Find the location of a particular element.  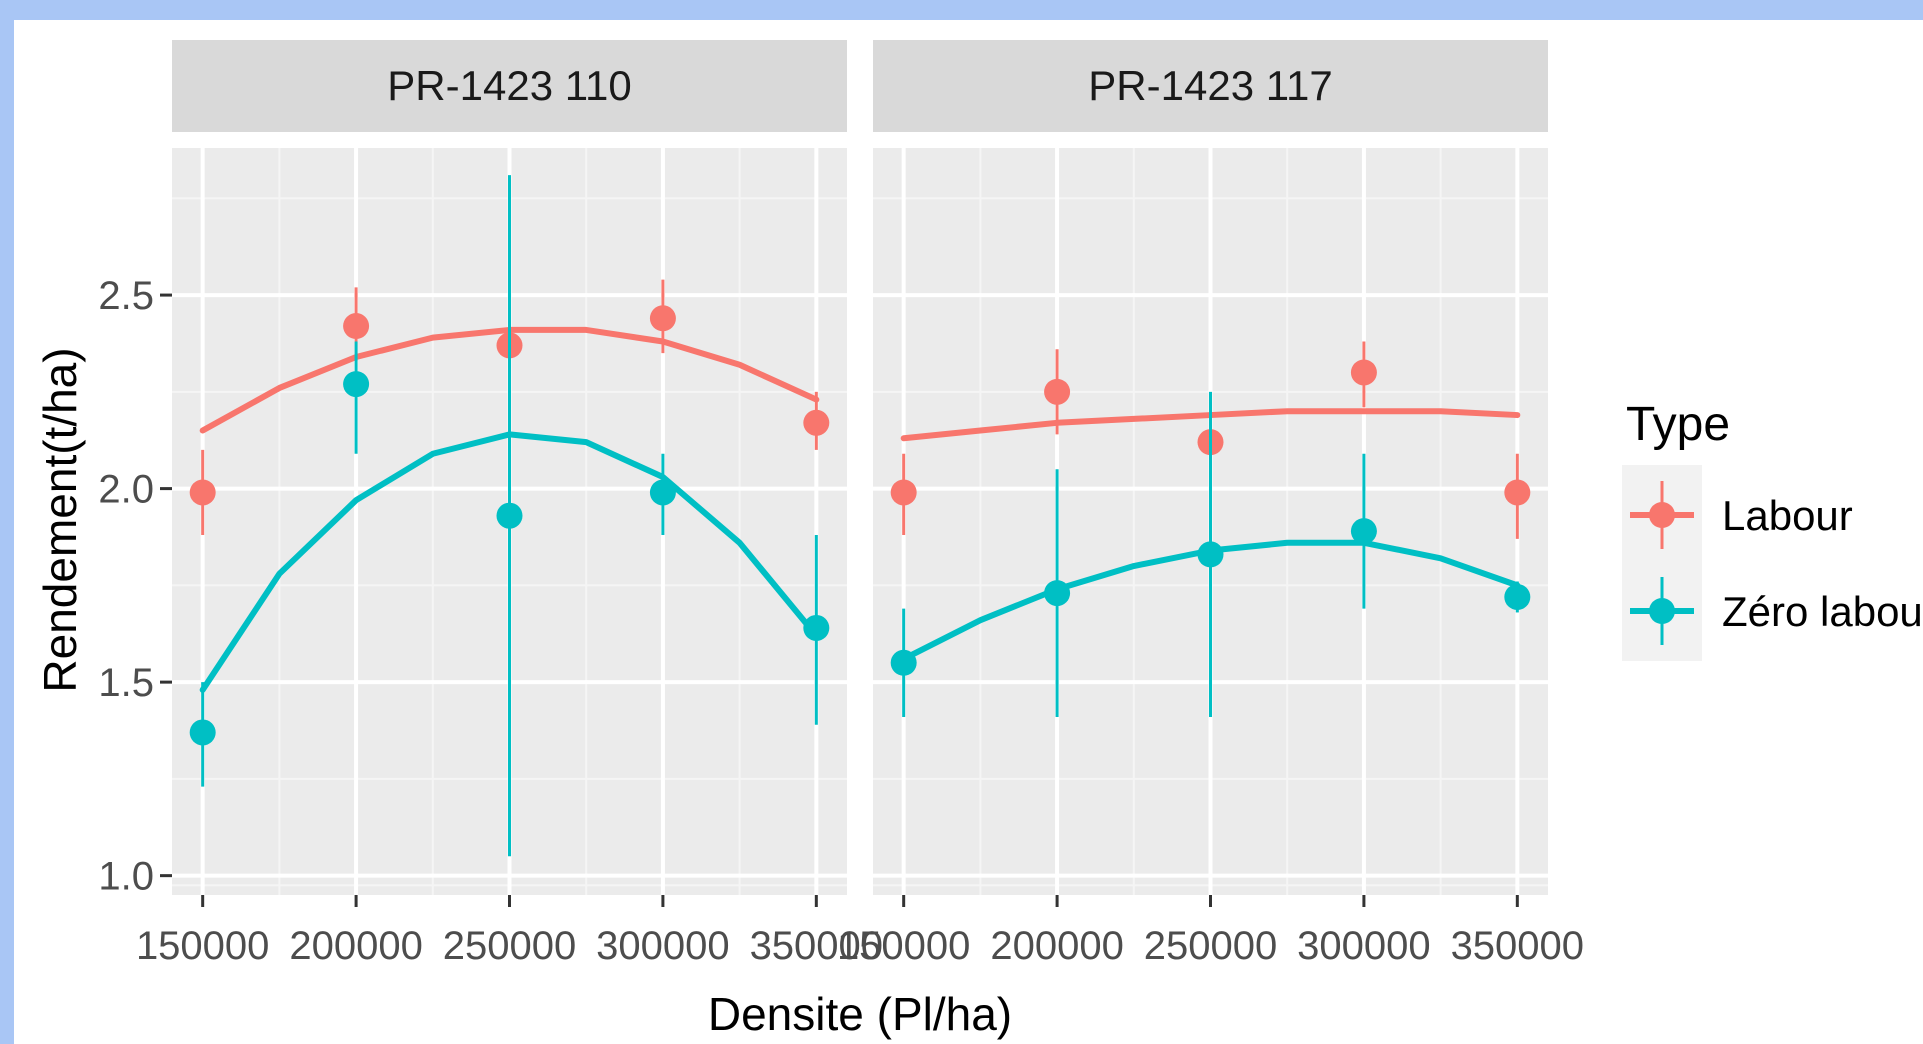

legend-title: Type is located at coordinates (1678, 424).